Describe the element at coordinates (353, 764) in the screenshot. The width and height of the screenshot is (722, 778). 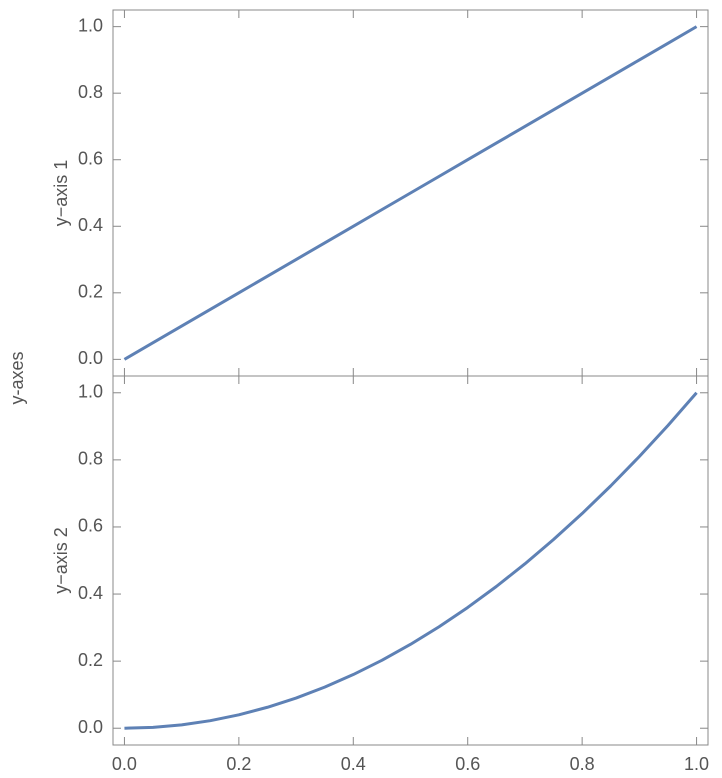
I see `x-tick-label: 0.4` at that location.